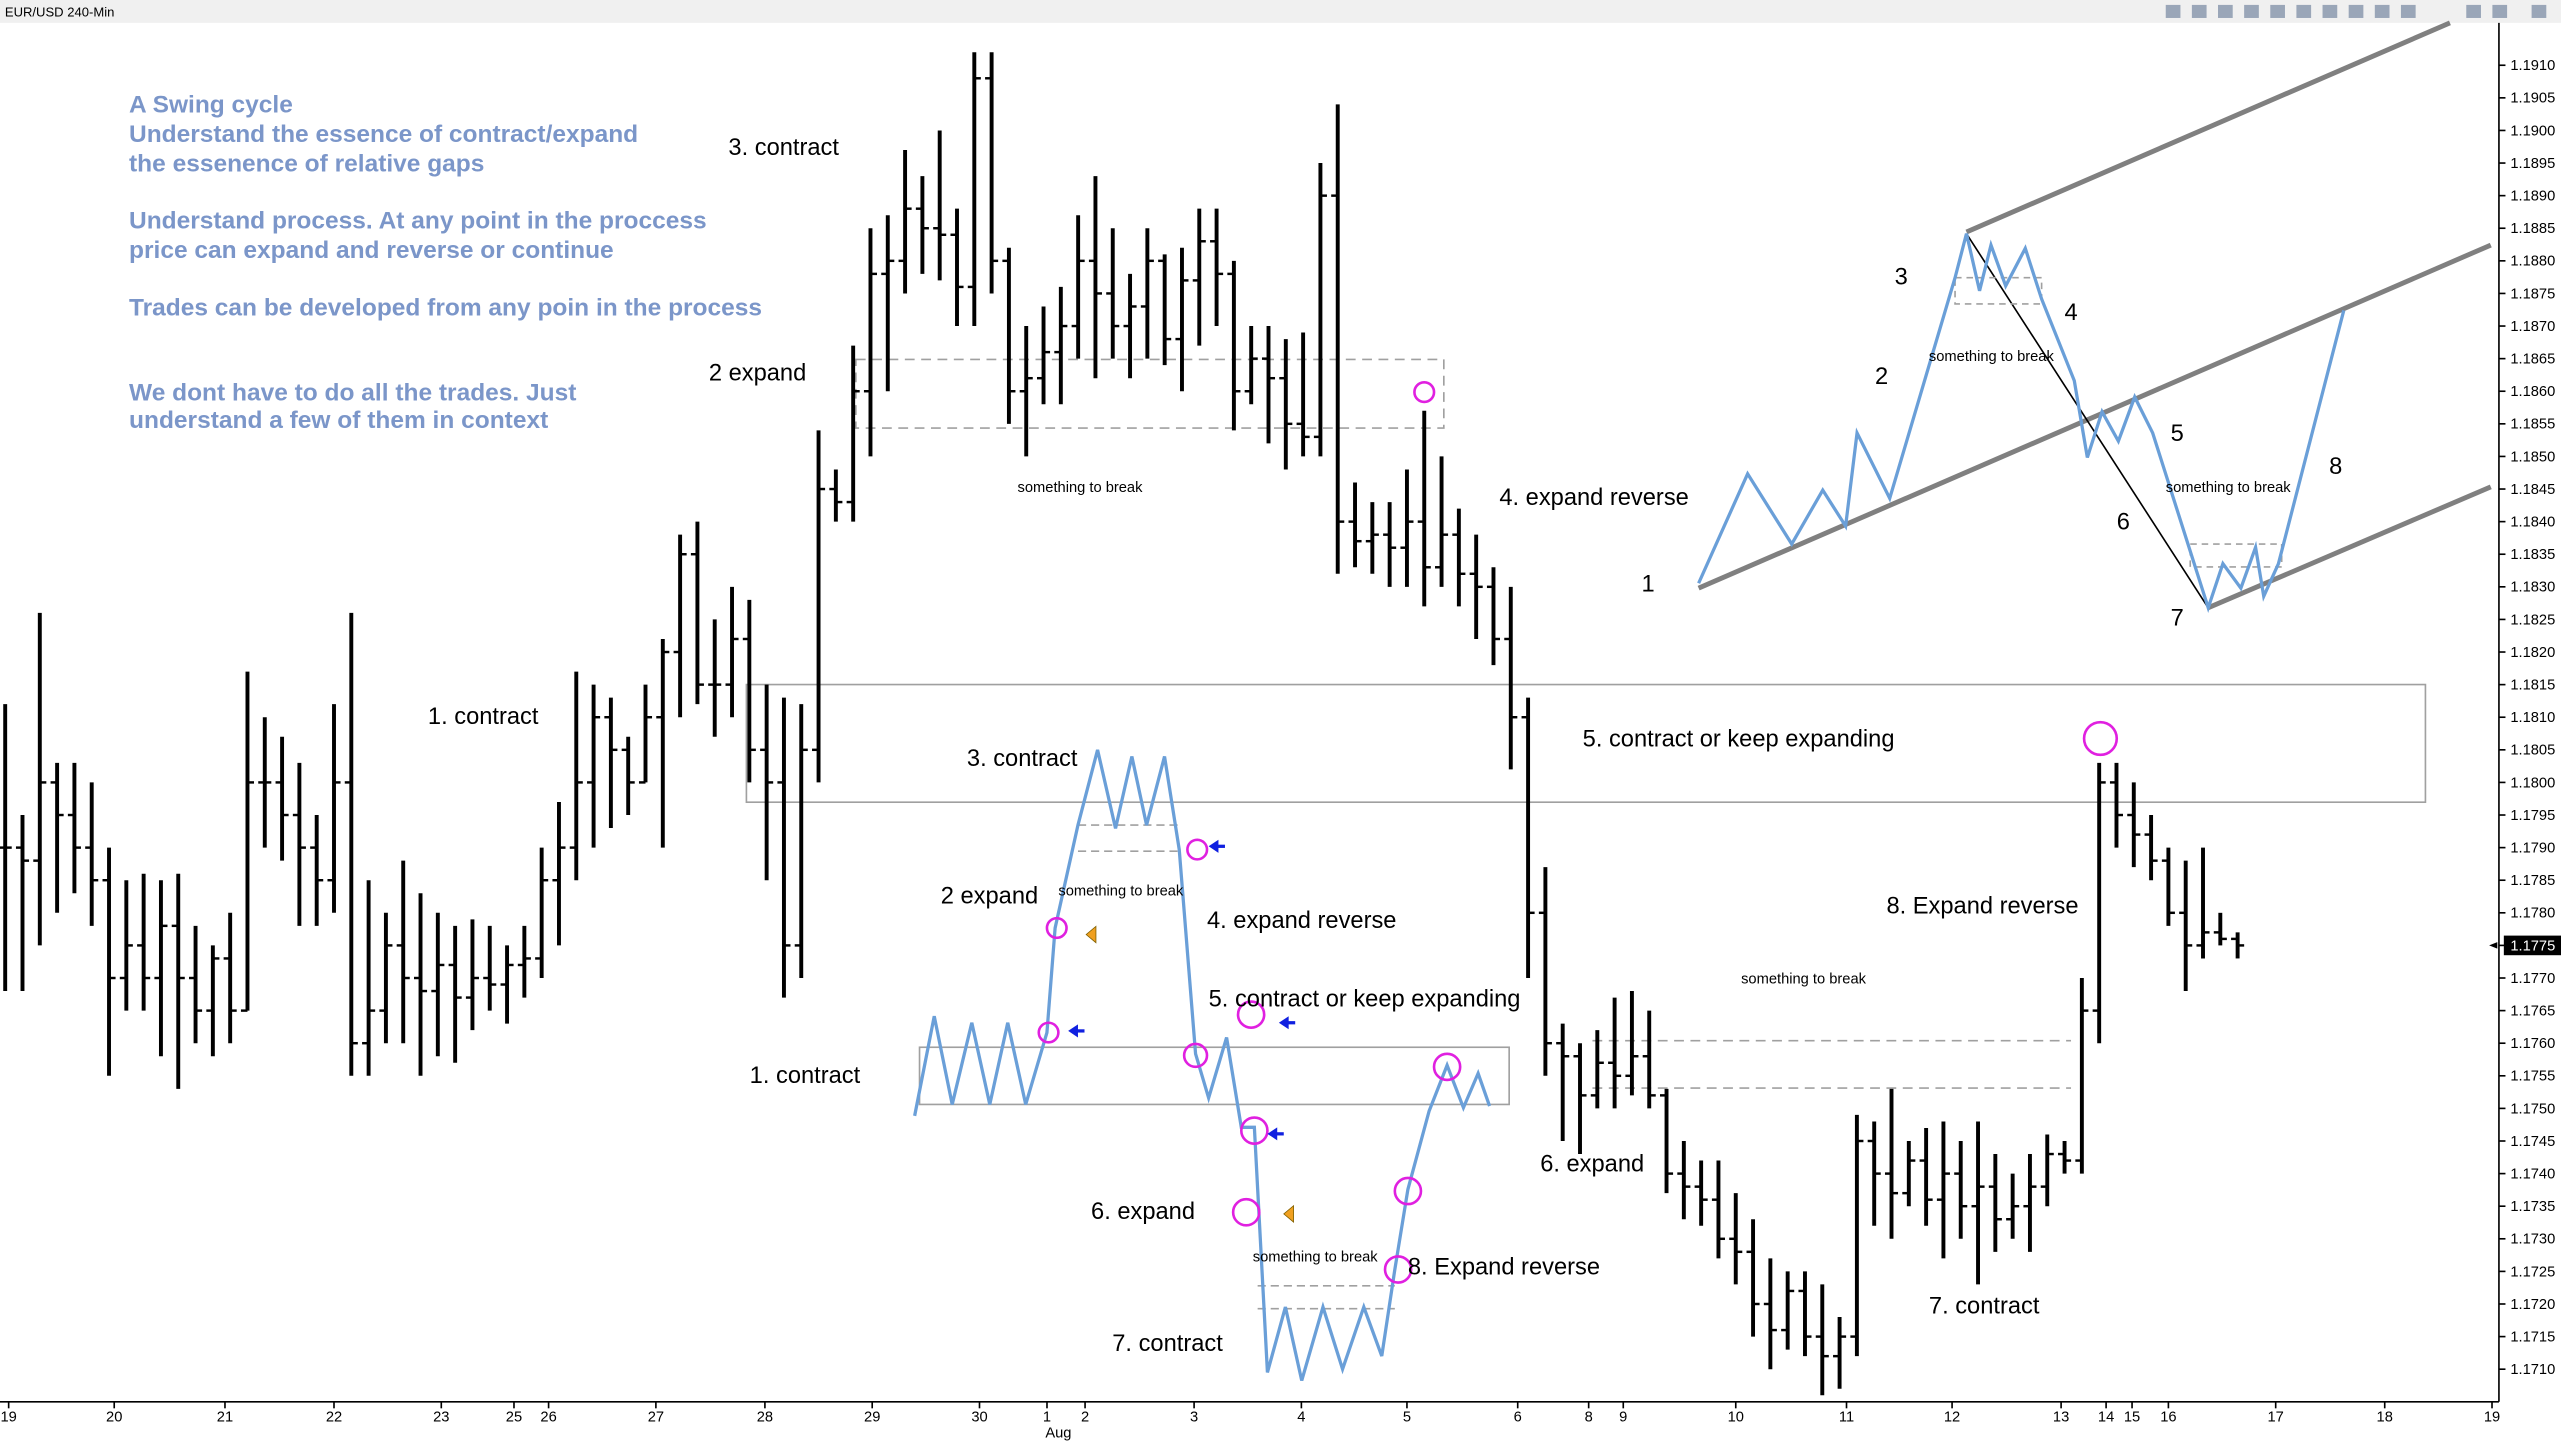  Describe the element at coordinates (338, 420) in the screenshot. I see `note-text: understand a few of them in context` at that location.